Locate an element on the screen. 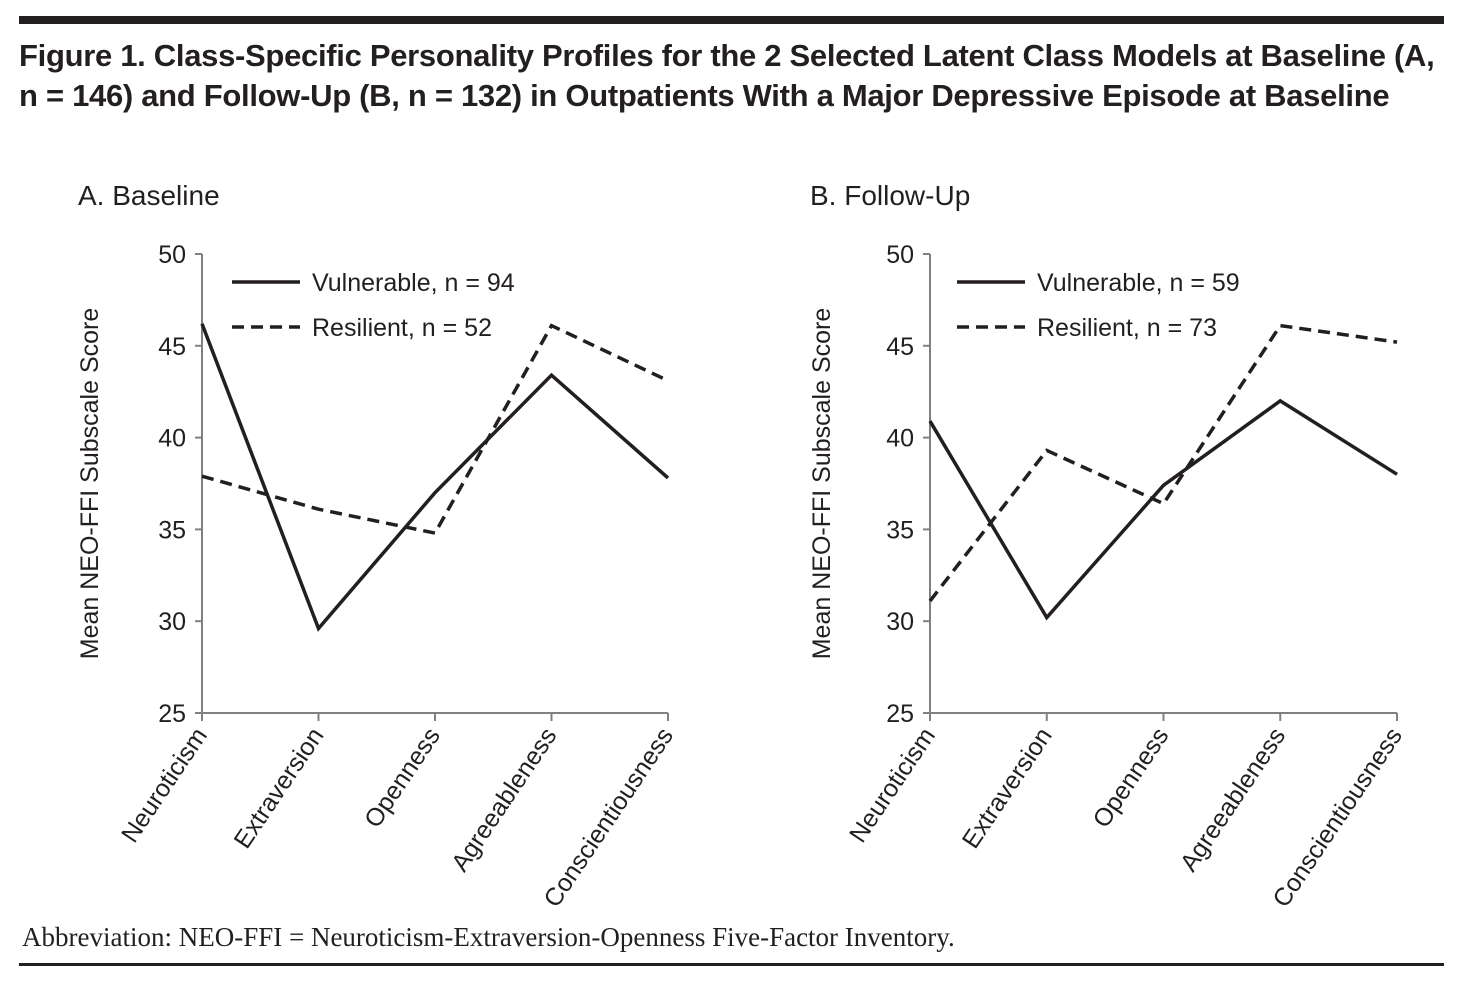 The height and width of the screenshot is (984, 1463). panel-a-y-axis-label: Mean NEO-FFI Subscale Score is located at coordinates (90, 484).